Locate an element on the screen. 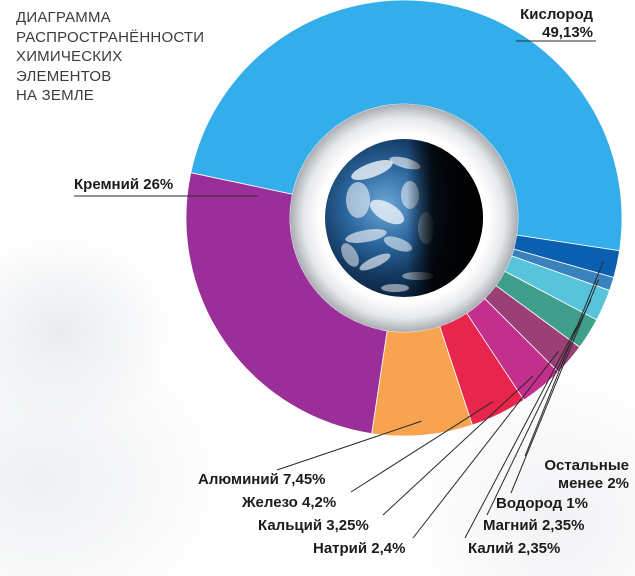 The height and width of the screenshot is (576, 635). label-silicon: Кремний 26% is located at coordinates (124, 184).